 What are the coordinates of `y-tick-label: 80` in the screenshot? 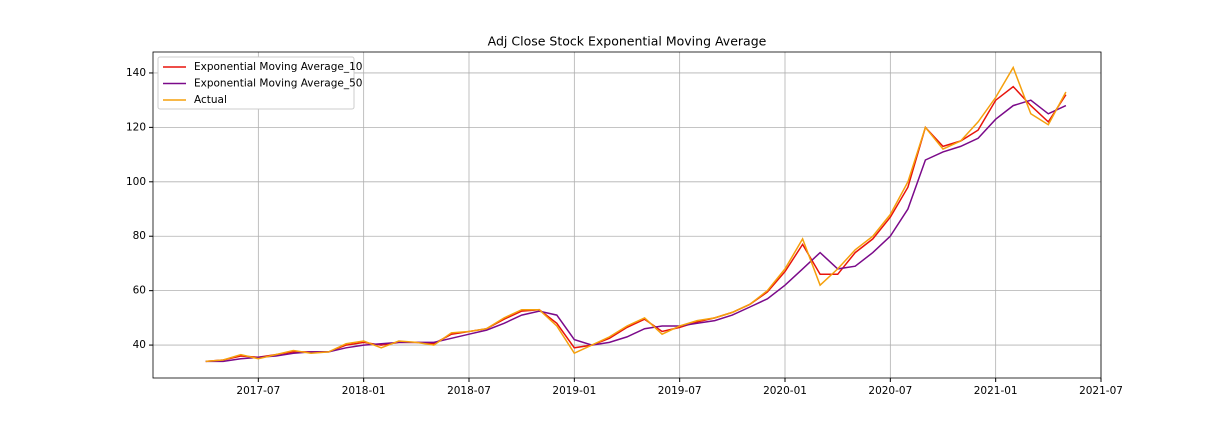 It's located at (139, 236).